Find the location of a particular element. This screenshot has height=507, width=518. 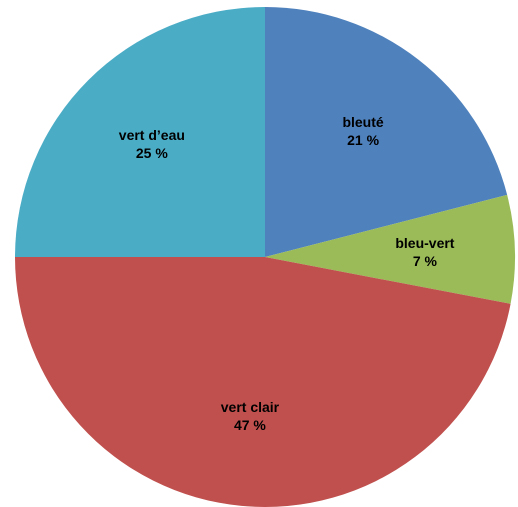

category-label: vert clair is located at coordinates (250, 407).